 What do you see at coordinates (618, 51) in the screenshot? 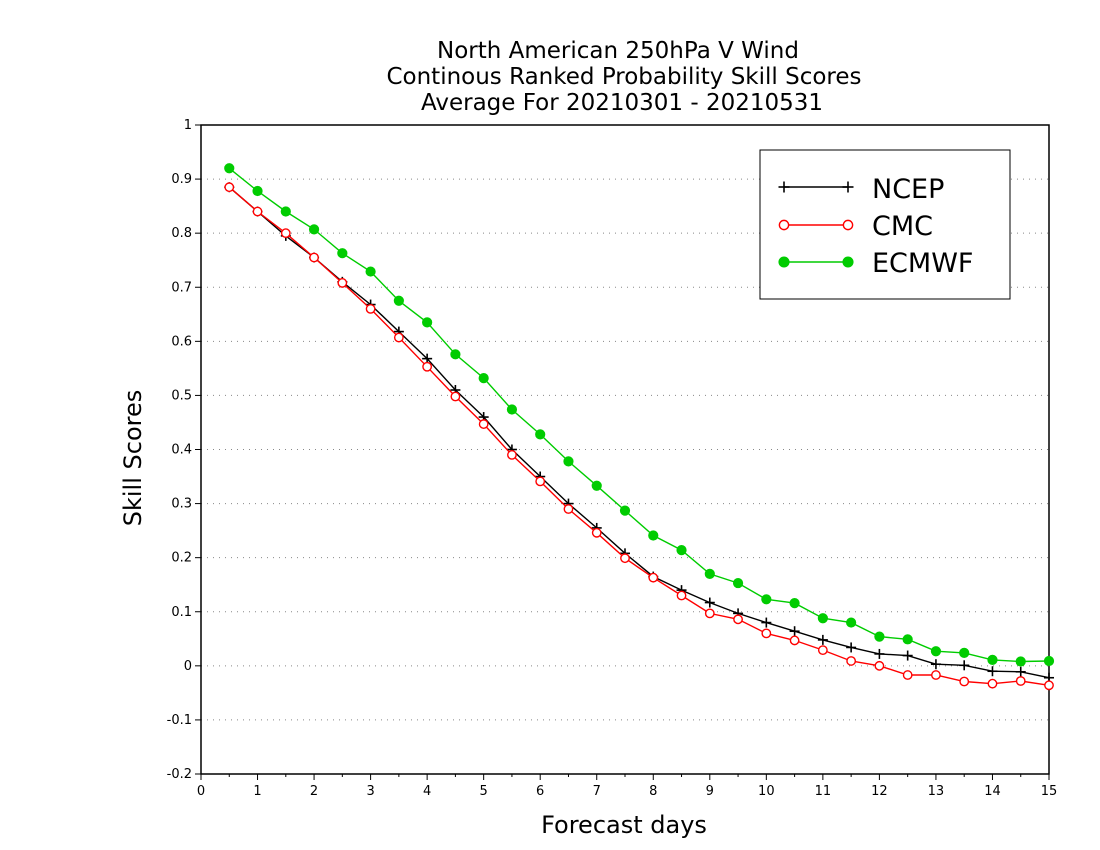
I see `chart-title-line-1: North American 250hPa V Wind` at bounding box center [618, 51].